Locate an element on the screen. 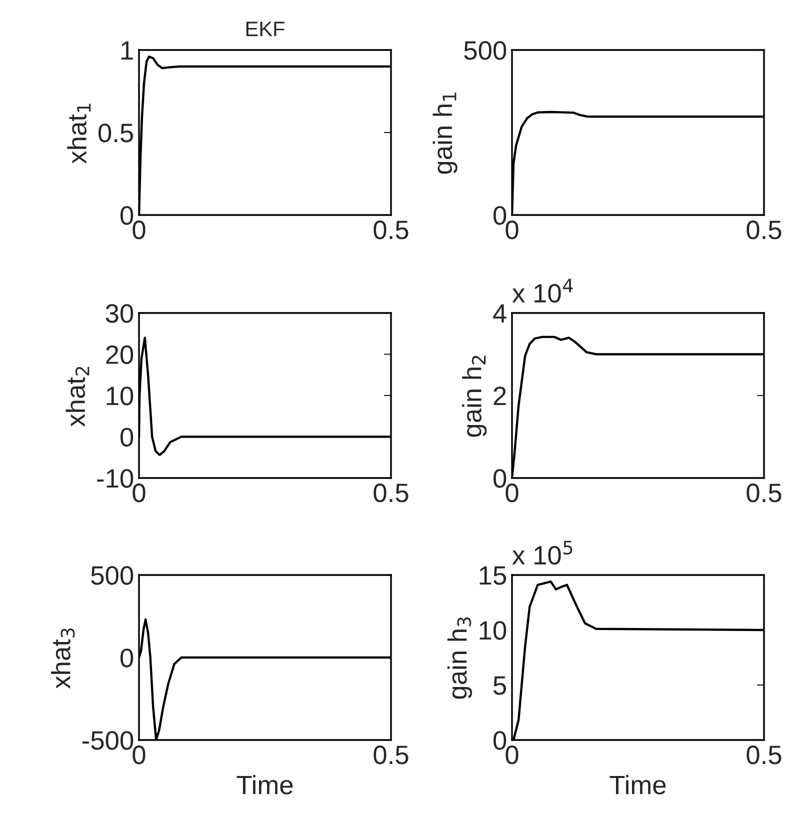  y-tick-label: 1 is located at coordinates (127, 50).